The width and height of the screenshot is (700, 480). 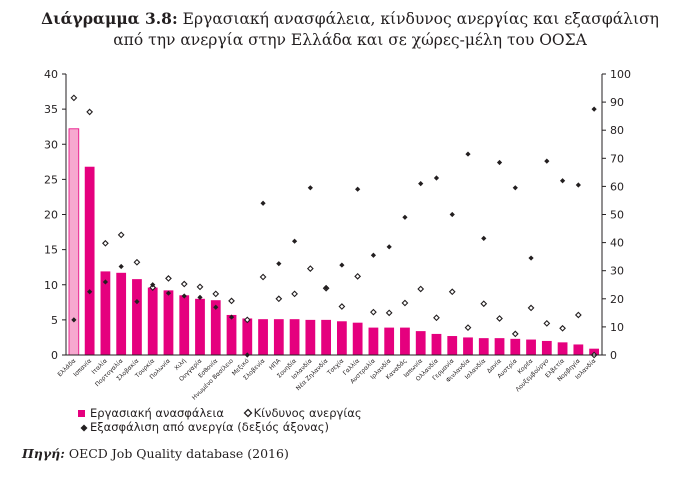 What do you see at coordinates (302, 413) in the screenshot?
I see `legend-item-risk: Κίνδυνος ανεργίας` at bounding box center [302, 413].